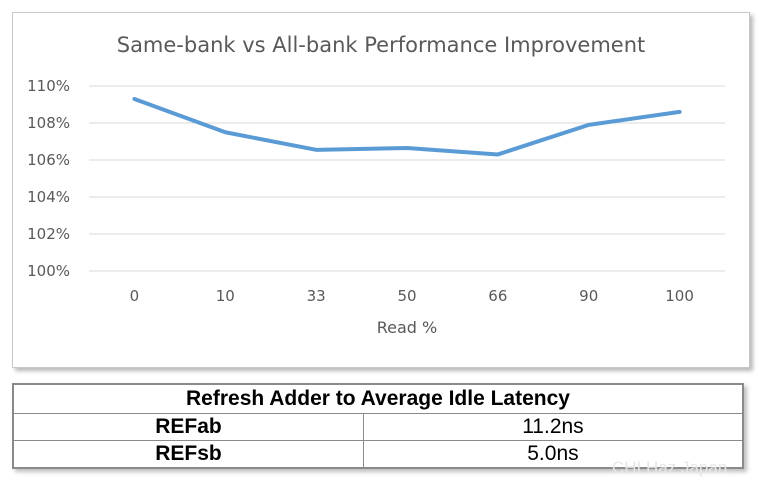 Image resolution: width=761 pixels, height=484 pixels. What do you see at coordinates (188, 427) in the screenshot?
I see `row-label-refab: REFab` at bounding box center [188, 427].